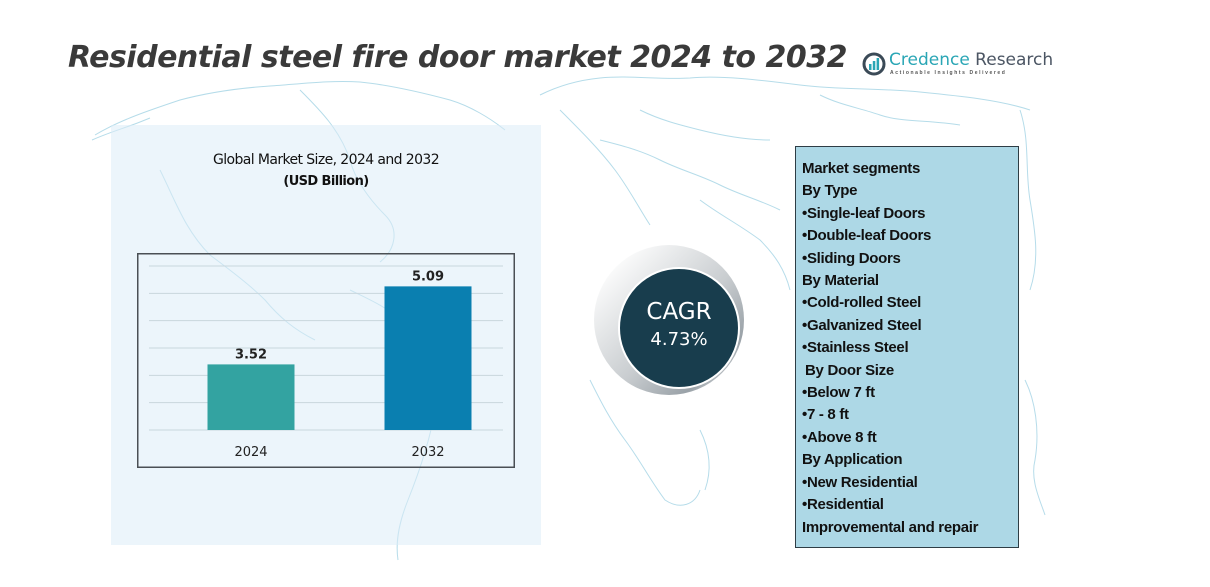 Image resolution: width=1210 pixels, height=587 pixels. I want to click on plot-frame, so click(326, 360).